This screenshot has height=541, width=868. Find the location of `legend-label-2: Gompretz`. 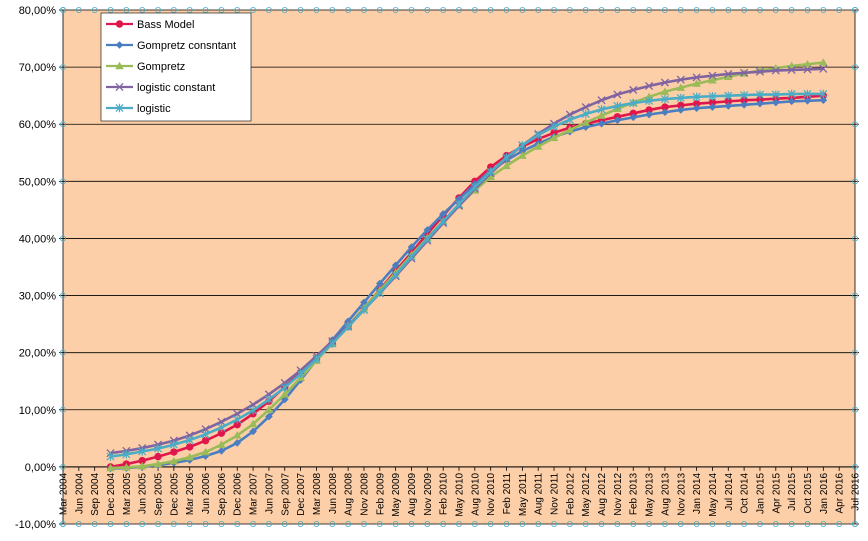

legend-label-2: Gompretz is located at coordinates (161, 67).